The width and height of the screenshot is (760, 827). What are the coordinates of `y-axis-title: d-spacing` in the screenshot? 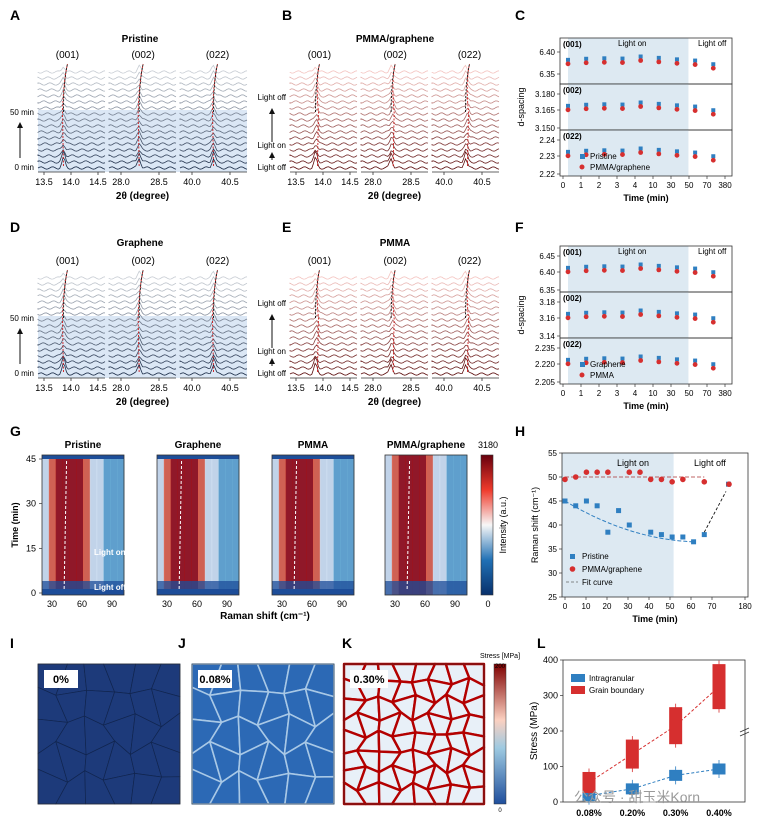 It's located at (521, 314).